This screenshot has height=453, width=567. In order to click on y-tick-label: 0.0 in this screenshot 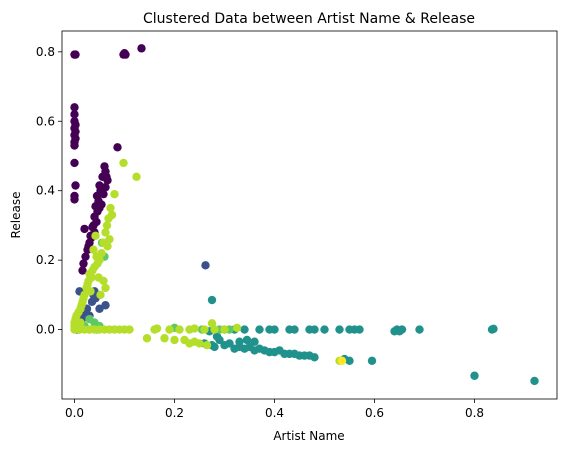, I will do `click(45, 330)`.